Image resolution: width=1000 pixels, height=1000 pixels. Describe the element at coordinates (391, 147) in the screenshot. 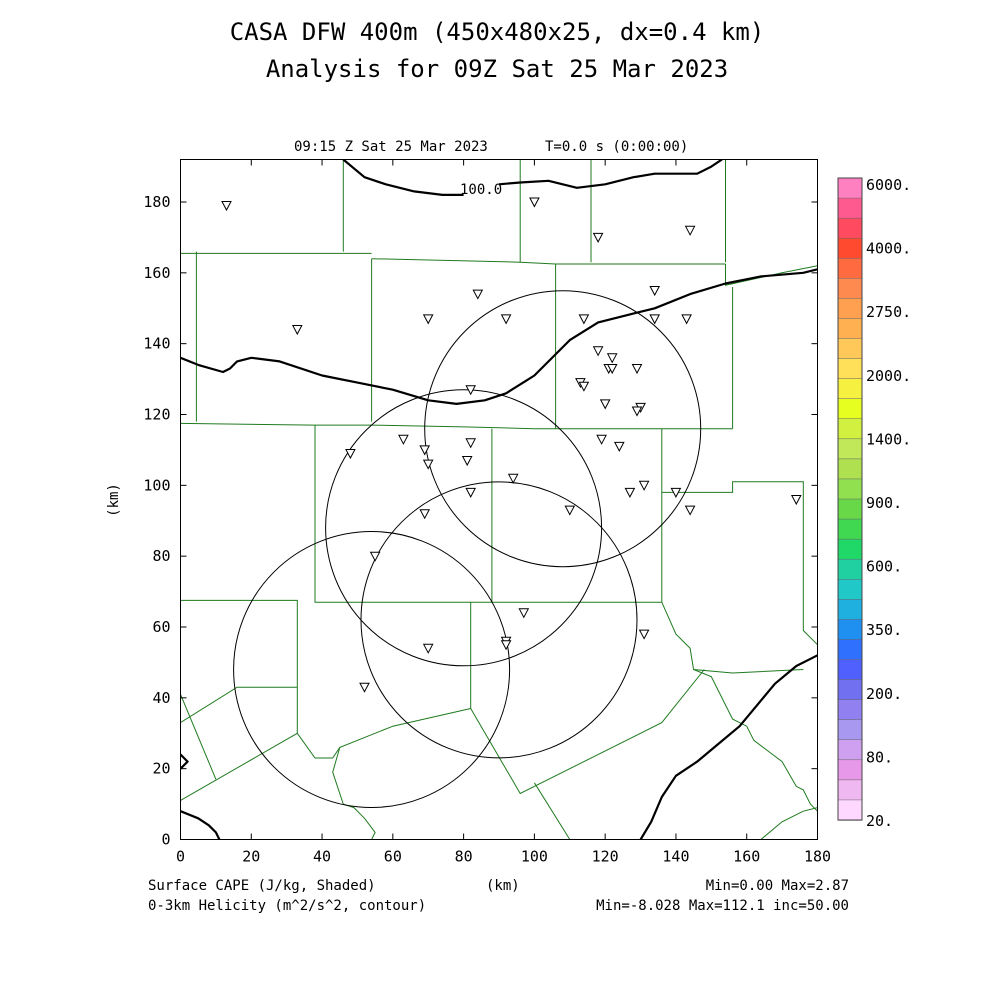

I see `valid-time-label: 09:15 Z Sat 25 Mar 2023` at that location.